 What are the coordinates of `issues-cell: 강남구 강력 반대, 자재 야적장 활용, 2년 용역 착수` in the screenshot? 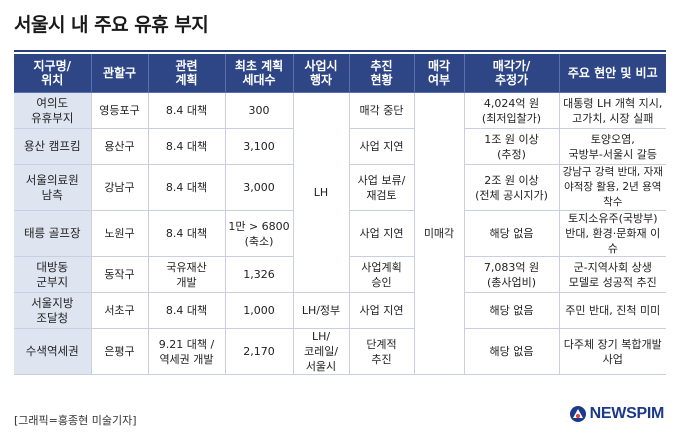 It's located at (612, 187).